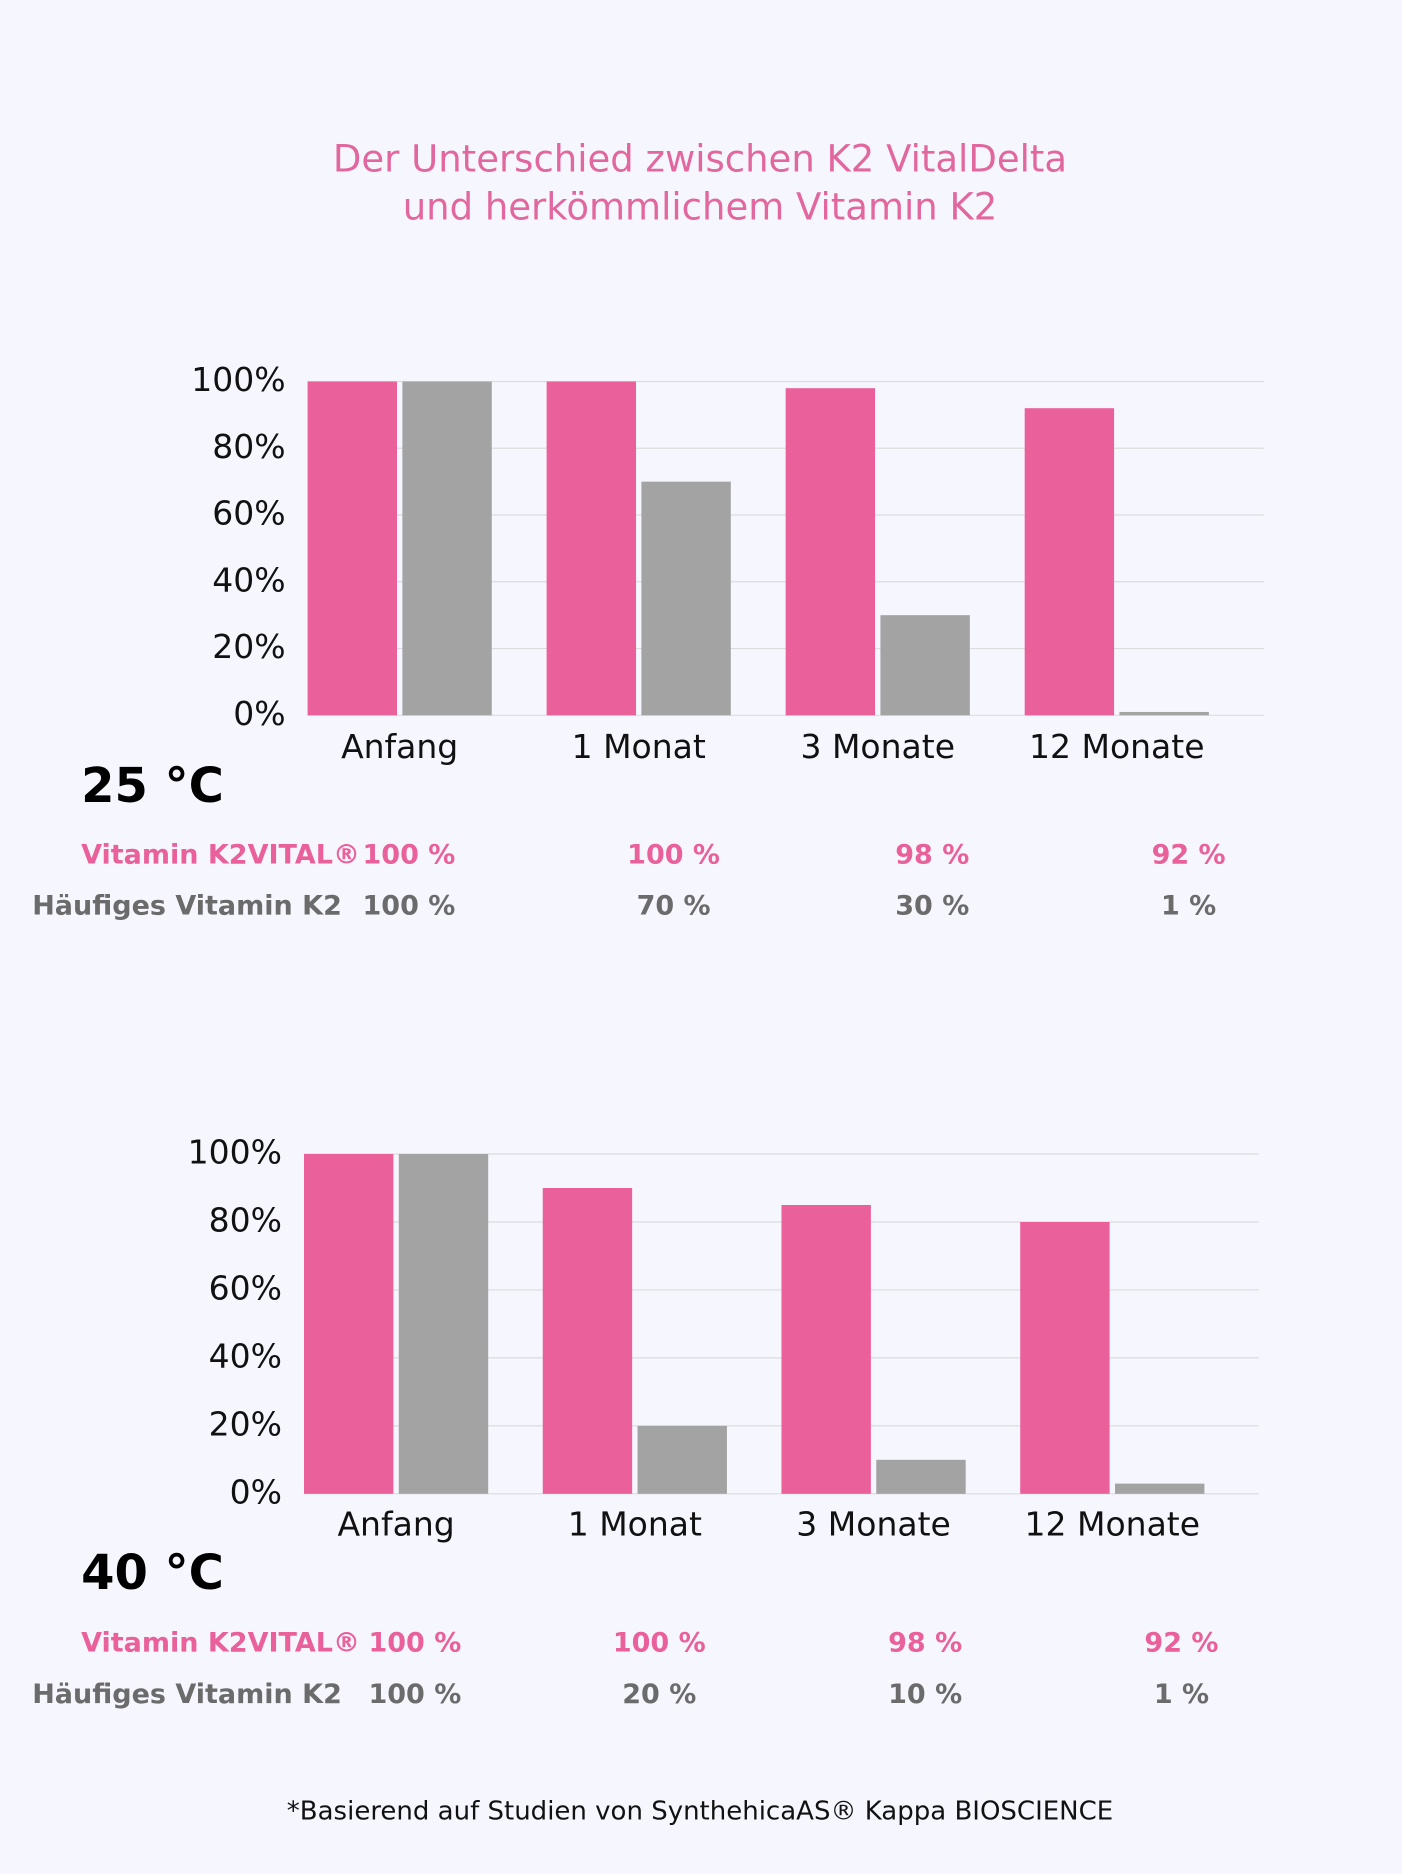 This screenshot has width=1402, height=1874. I want to click on temperature-label: 40 °C, so click(152, 1573).